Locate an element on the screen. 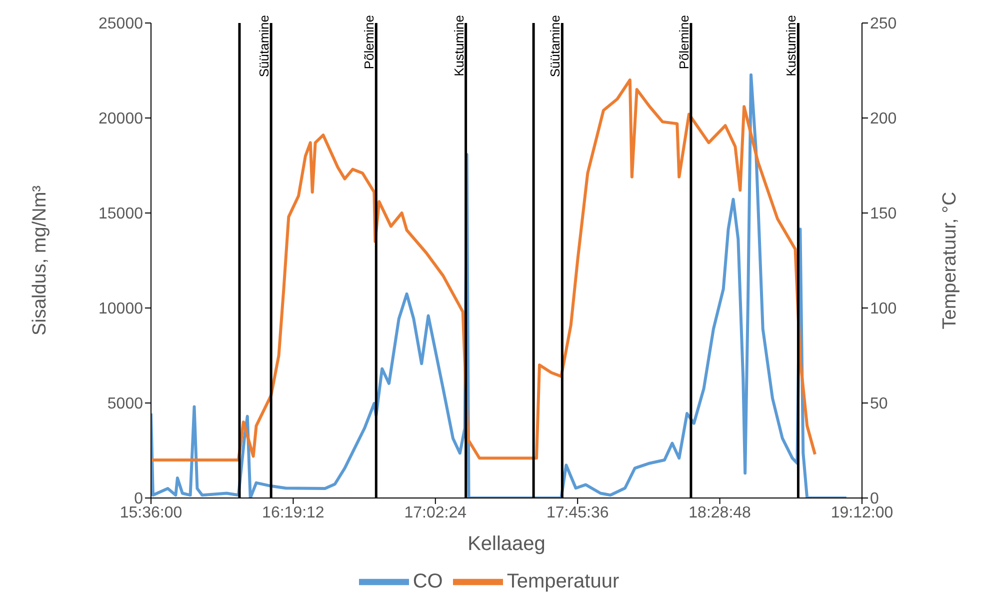  y-tick-label: 5000 is located at coordinates (125, 404).